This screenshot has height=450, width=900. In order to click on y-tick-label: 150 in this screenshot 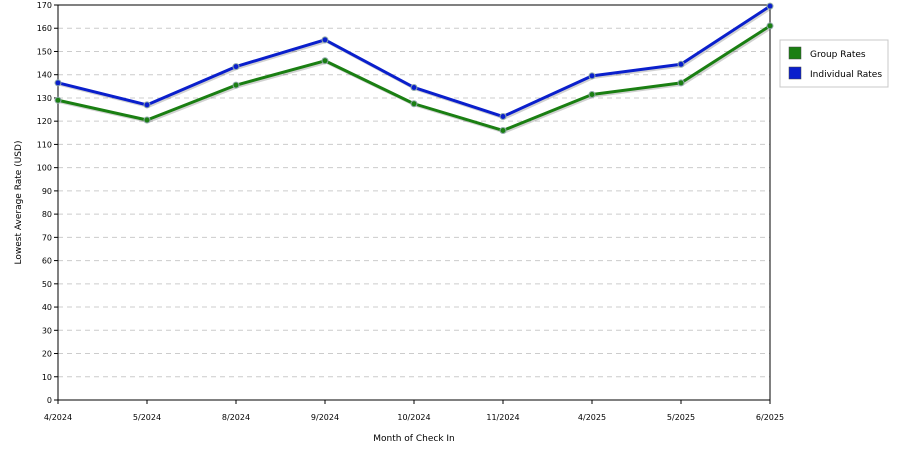, I will do `click(44, 51)`.